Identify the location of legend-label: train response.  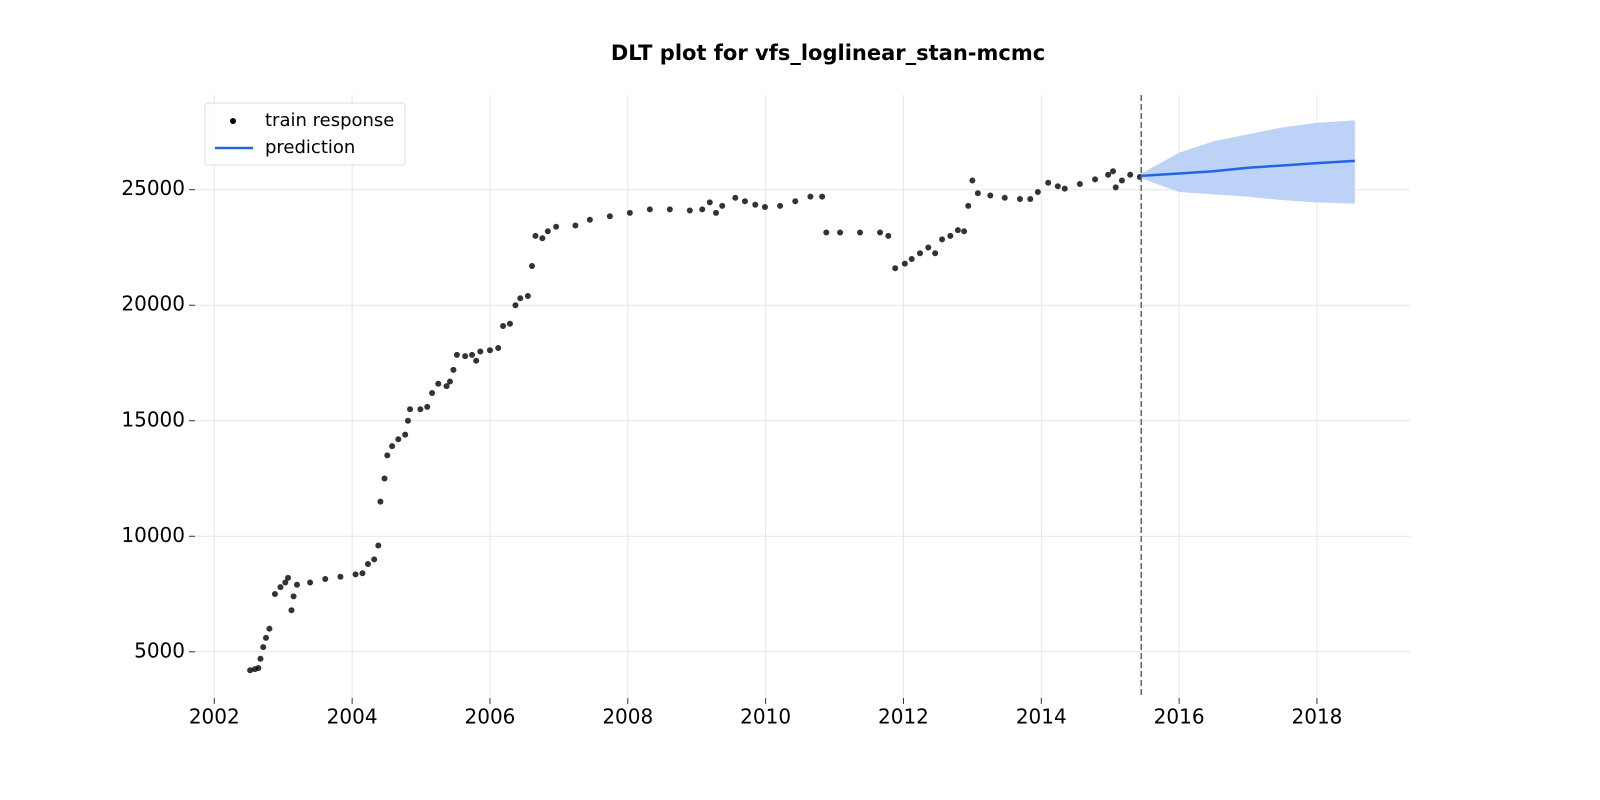
(329, 120).